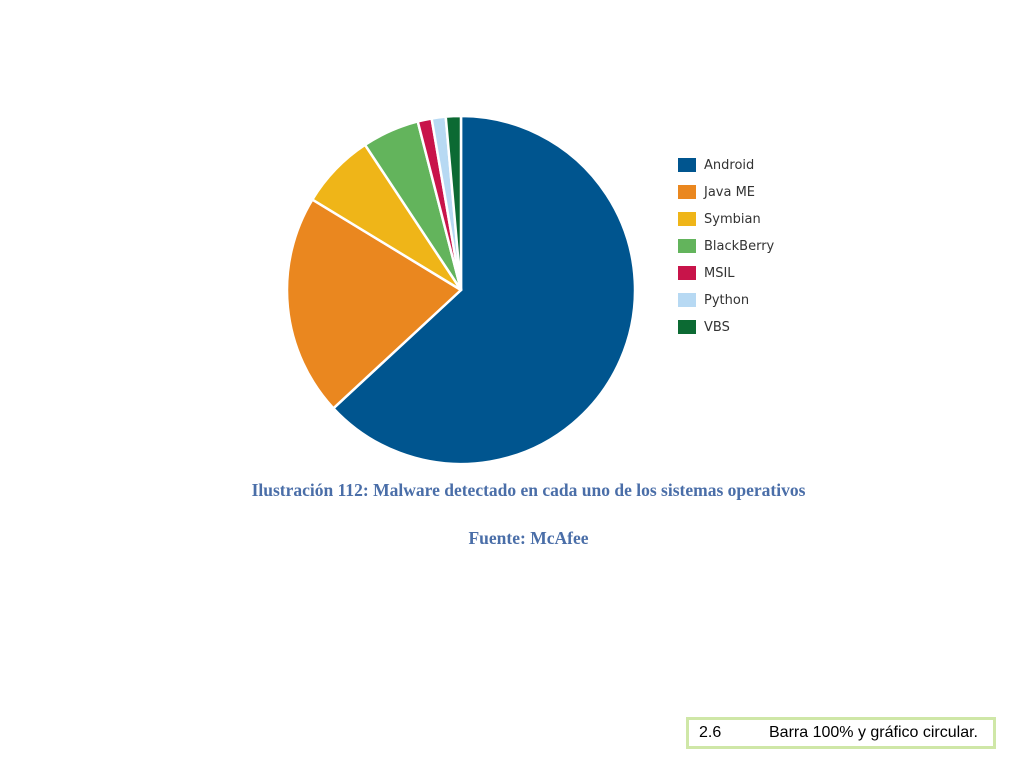 This screenshot has width=1024, height=768. What do you see at coordinates (873, 732) in the screenshot?
I see `footer-text: Barra 100% y gráfico circular.` at bounding box center [873, 732].